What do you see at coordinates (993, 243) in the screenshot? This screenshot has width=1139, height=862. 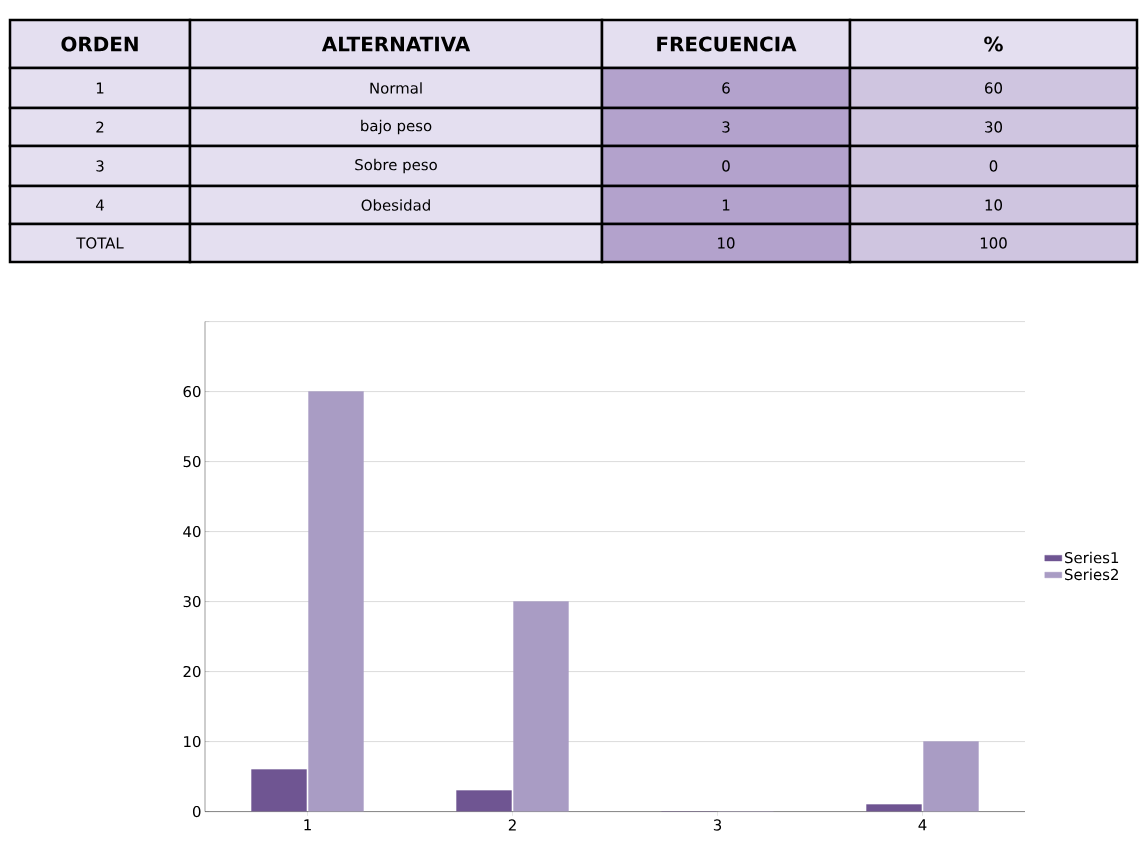 I see `text: 100` at bounding box center [993, 243].